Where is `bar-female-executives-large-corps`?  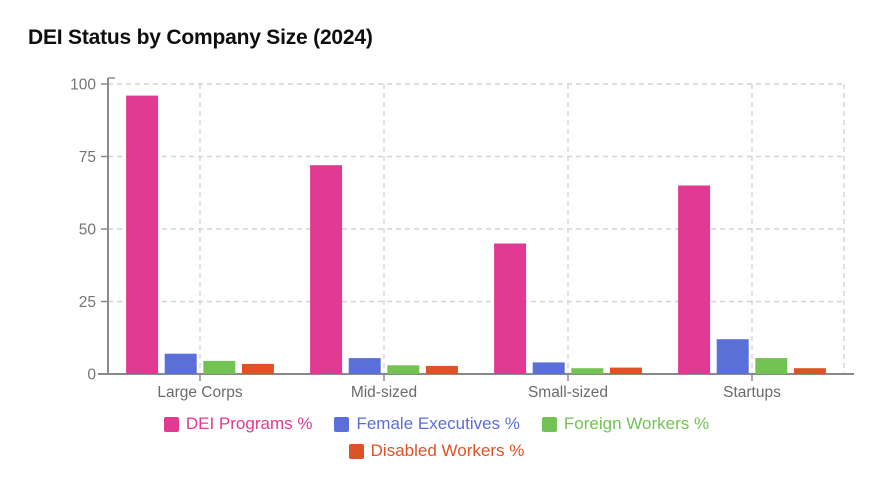 bar-female-executives-large-corps is located at coordinates (180, 363).